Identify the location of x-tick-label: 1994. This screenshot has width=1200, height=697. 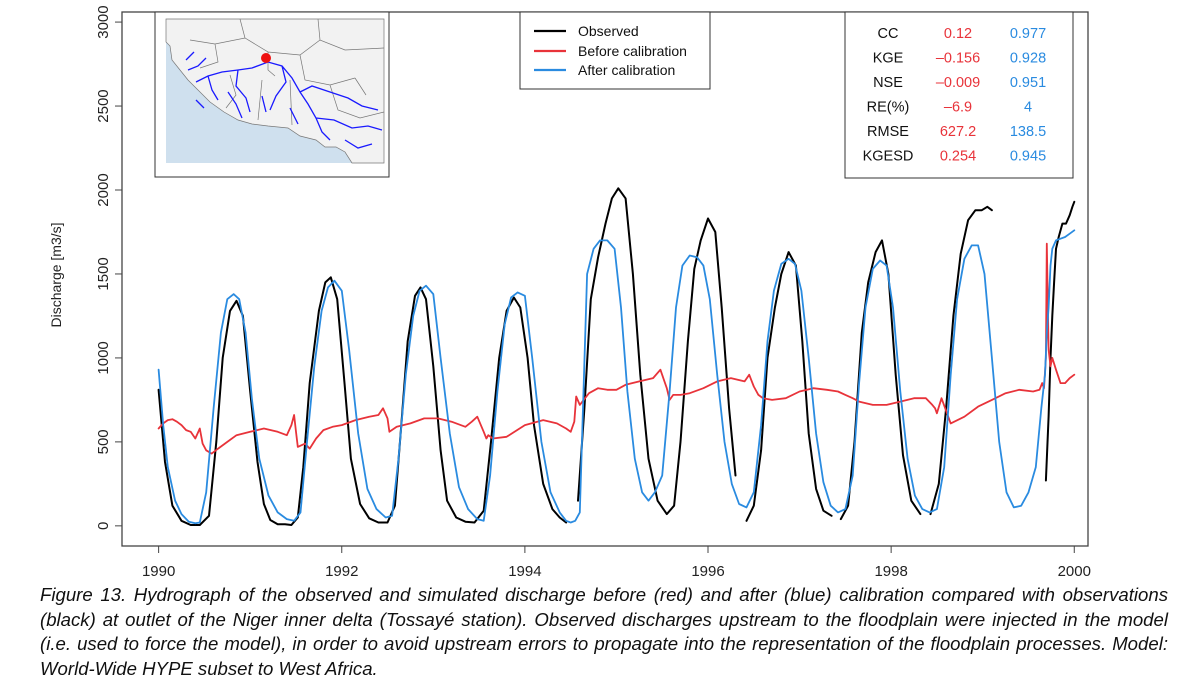
(524, 571).